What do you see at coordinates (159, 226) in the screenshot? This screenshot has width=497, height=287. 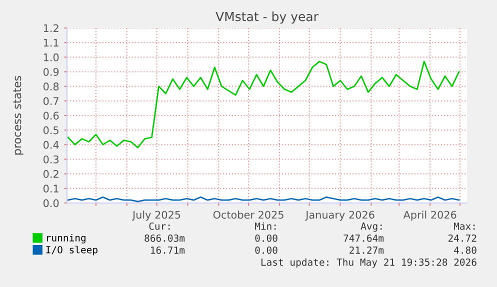 I see `text: Cur:` at bounding box center [159, 226].